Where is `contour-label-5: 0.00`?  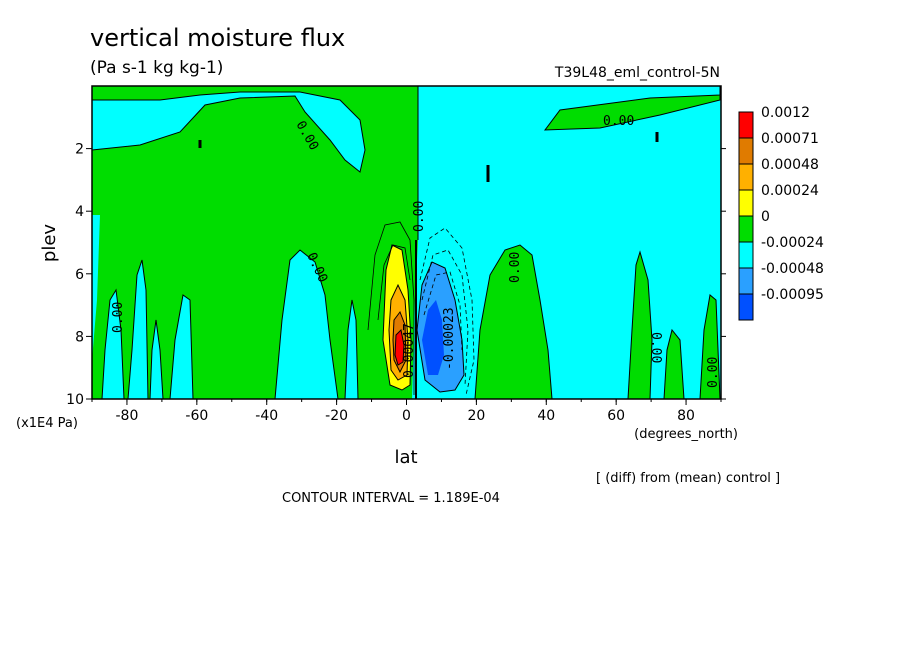 contour-label-5: 0.00 is located at coordinates (515, 267).